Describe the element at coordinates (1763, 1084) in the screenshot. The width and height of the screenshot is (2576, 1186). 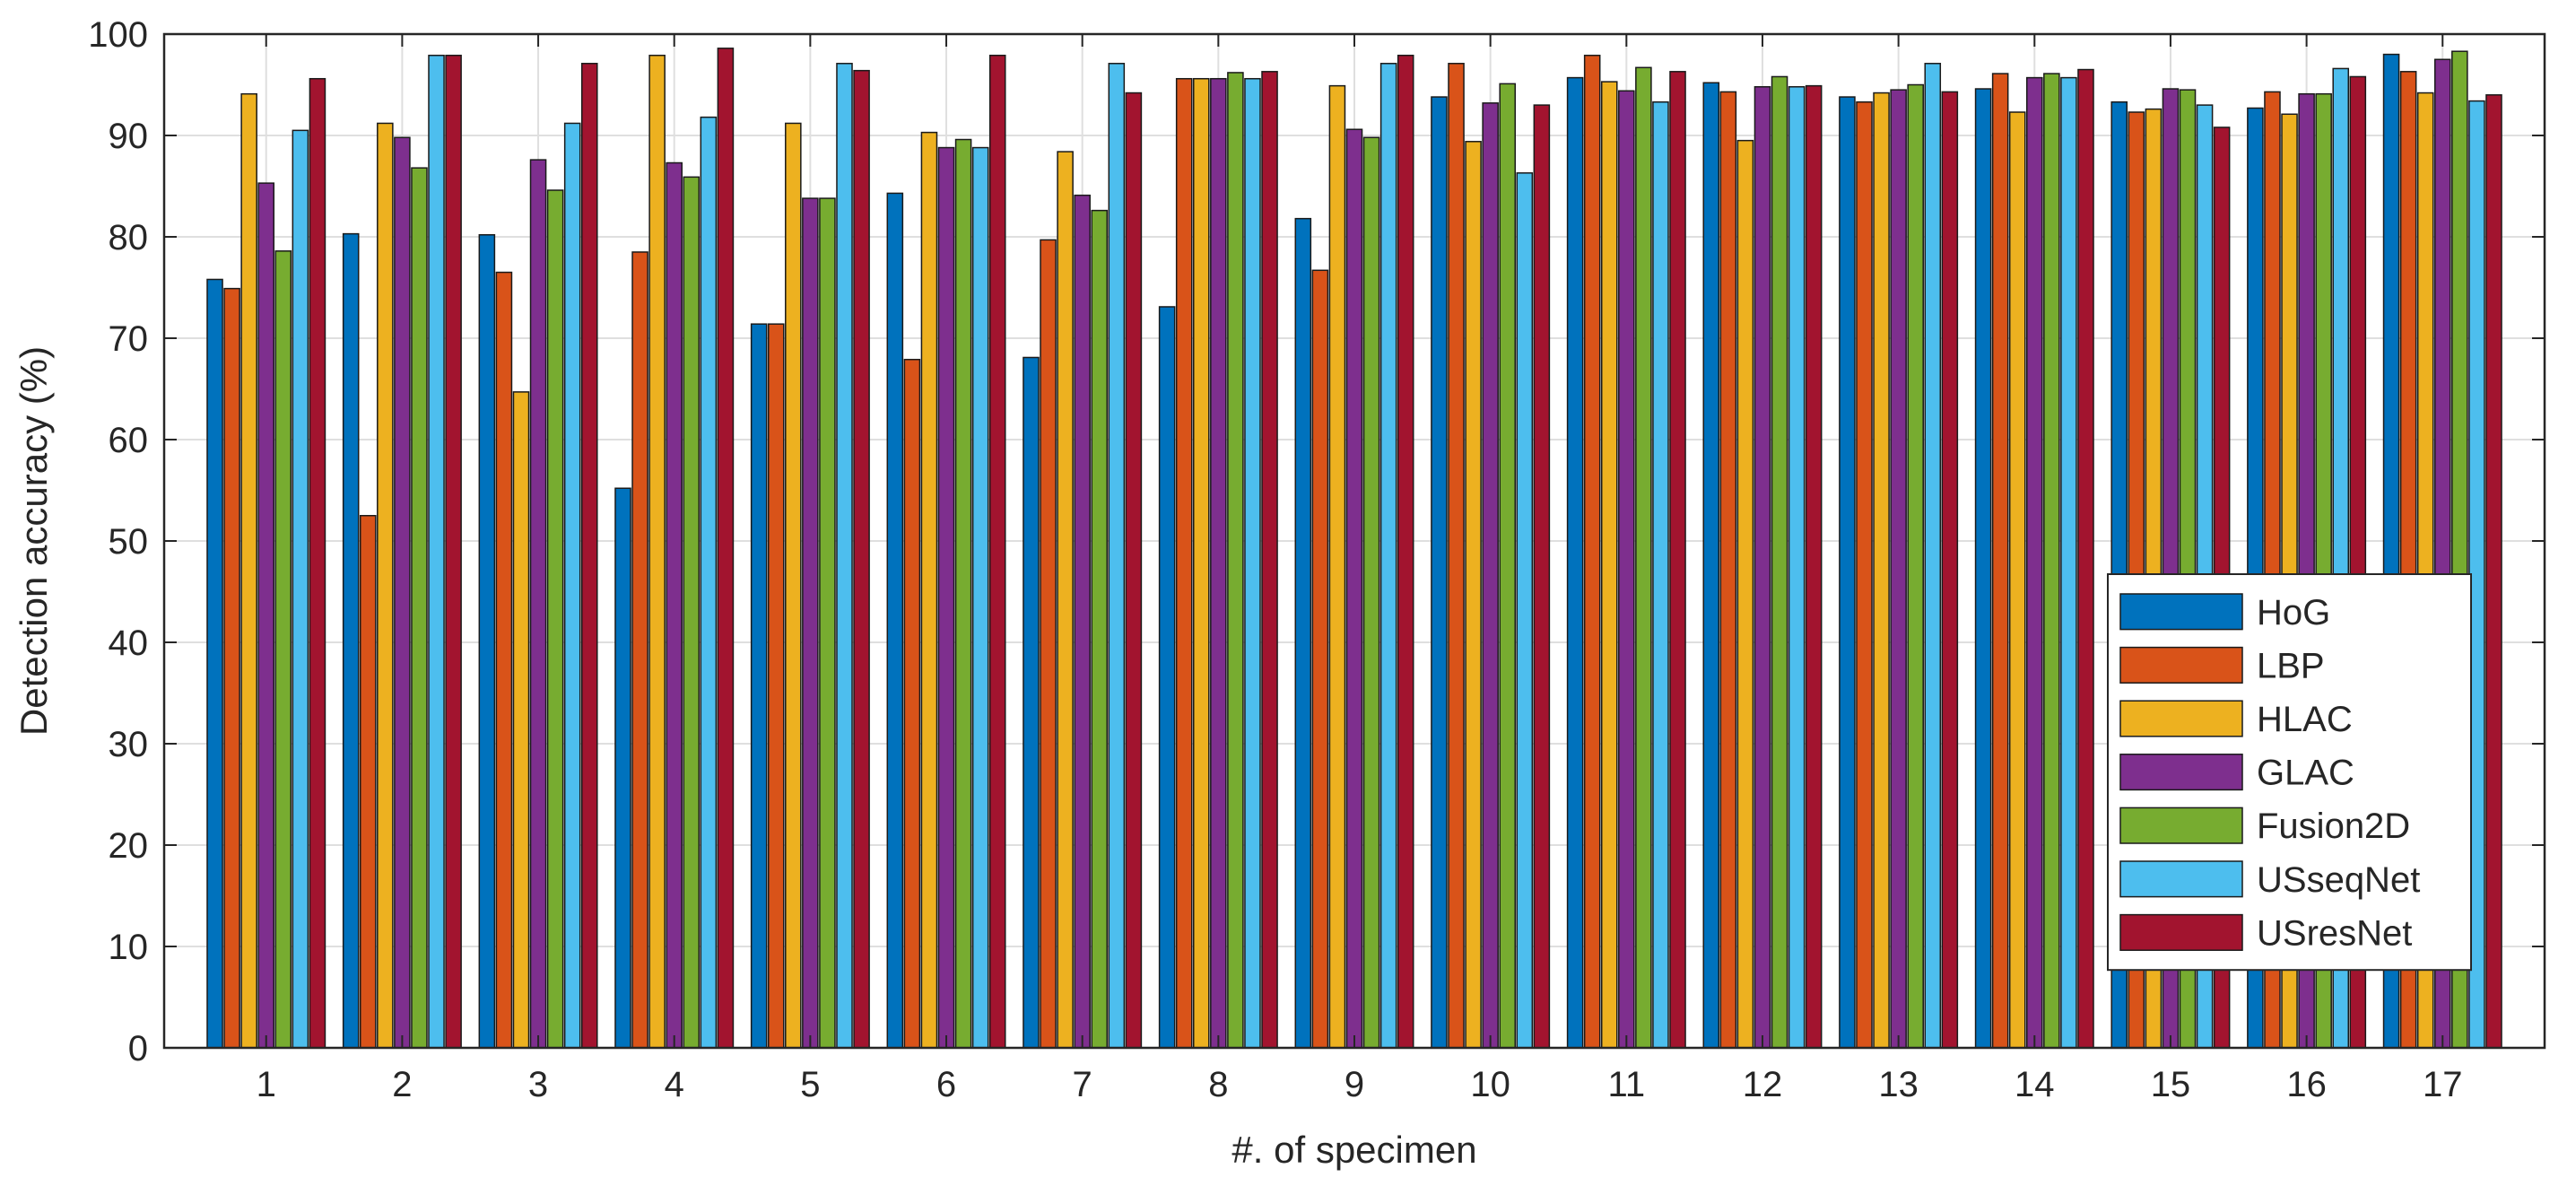
I see `x-tick-label: 12` at that location.